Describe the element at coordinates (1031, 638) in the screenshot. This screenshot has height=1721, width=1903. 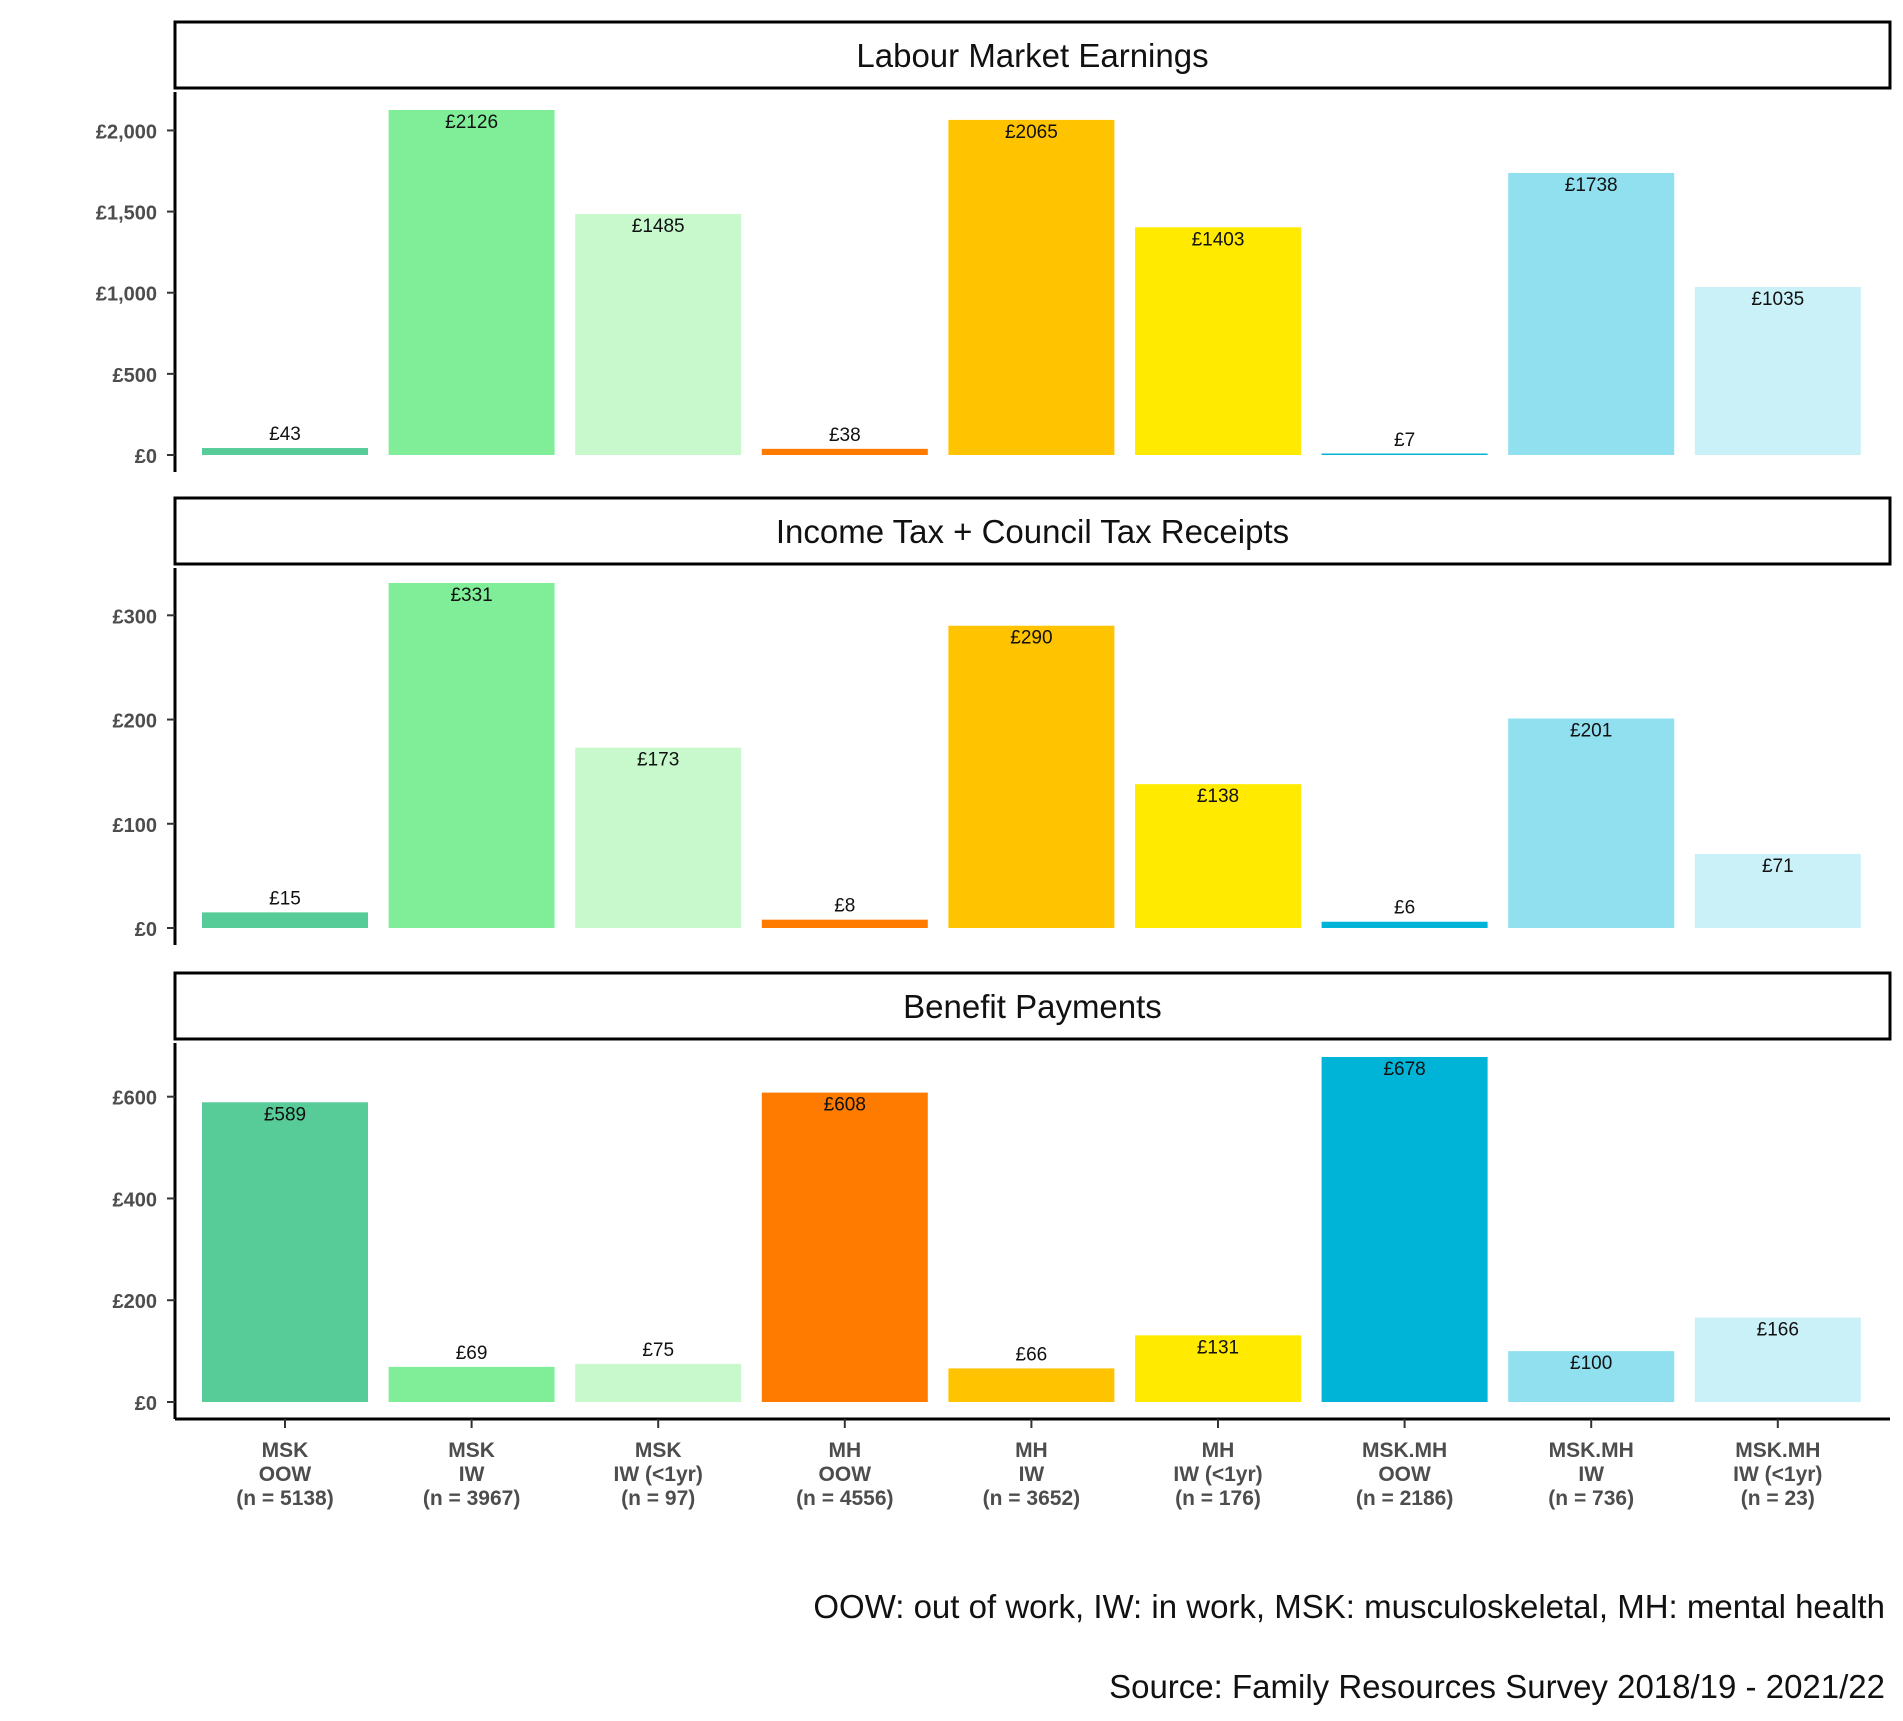
I see `data-label: £290` at that location.